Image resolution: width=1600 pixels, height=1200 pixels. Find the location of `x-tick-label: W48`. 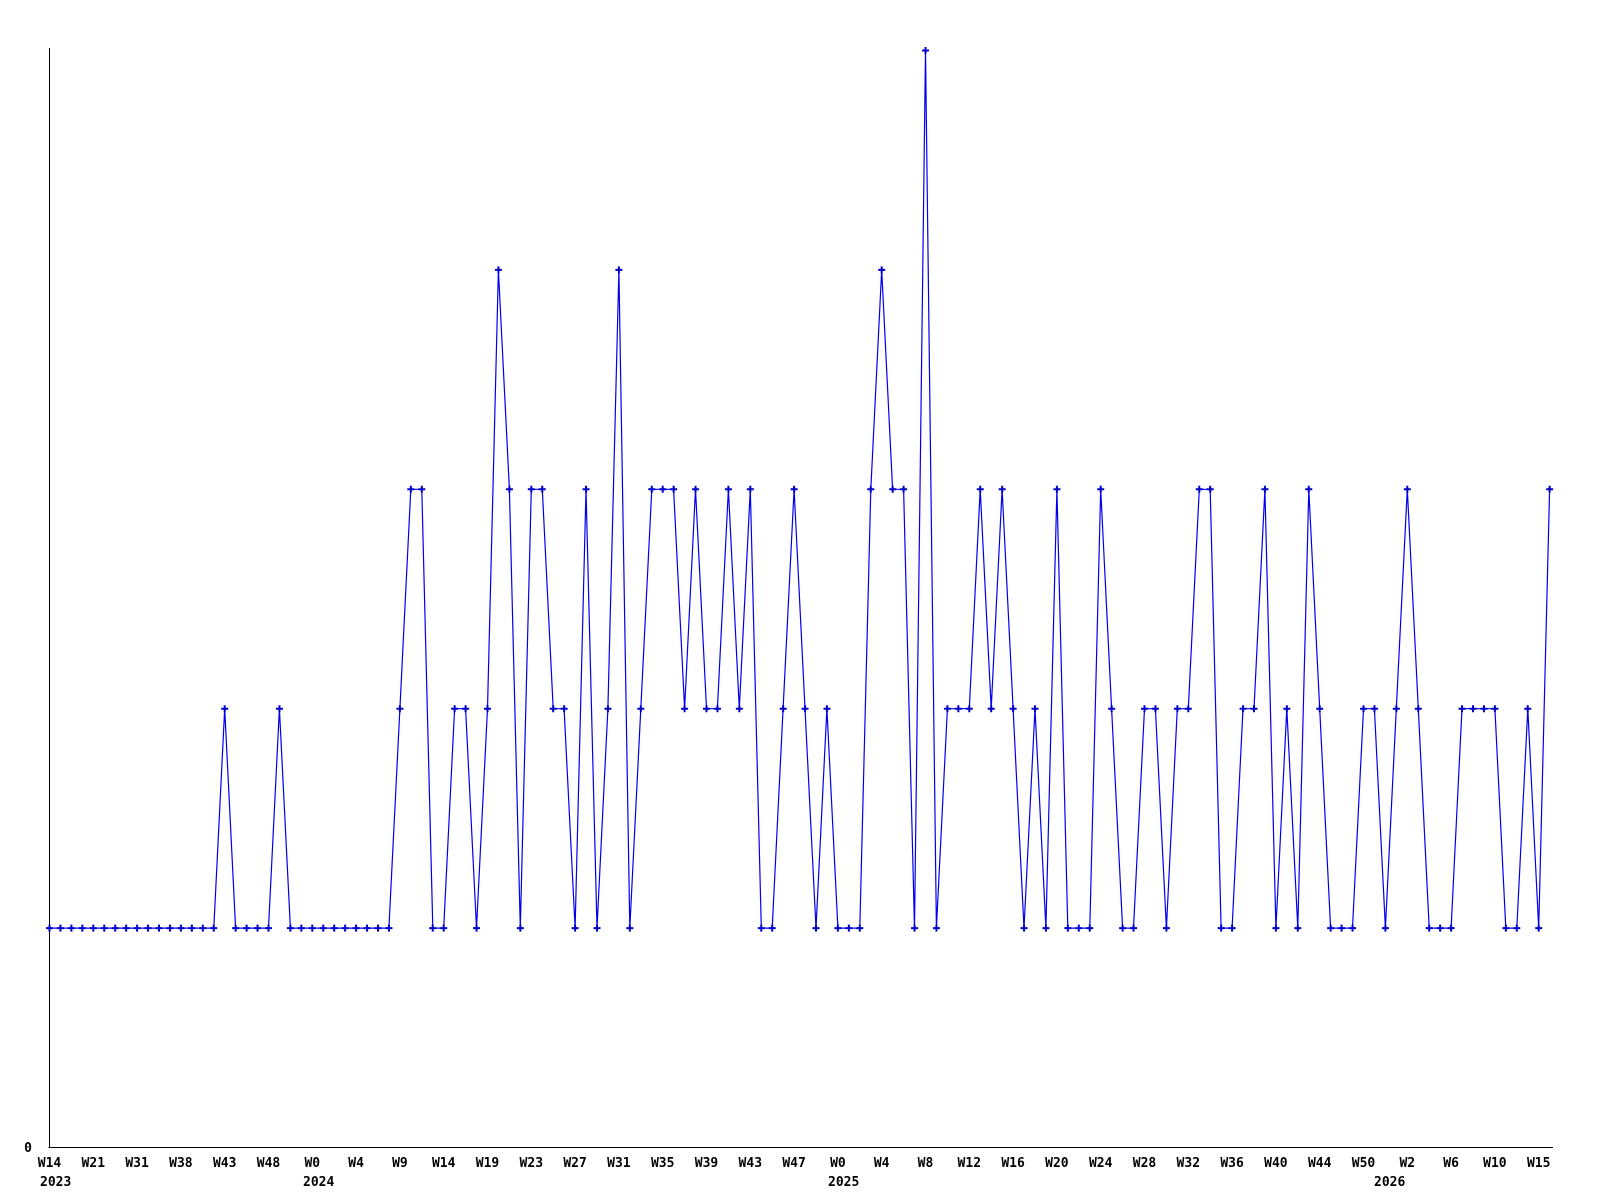

x-tick-label: W48 is located at coordinates (269, 1163).